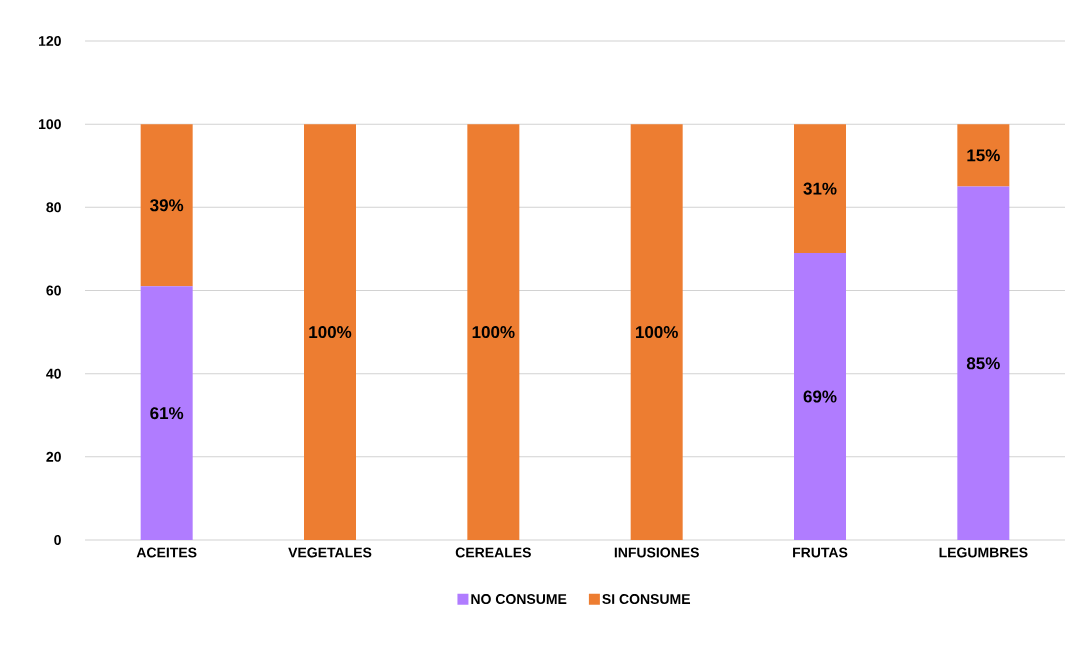 The image size is (1084, 657). I want to click on y-tick-label: 80, so click(53, 207).